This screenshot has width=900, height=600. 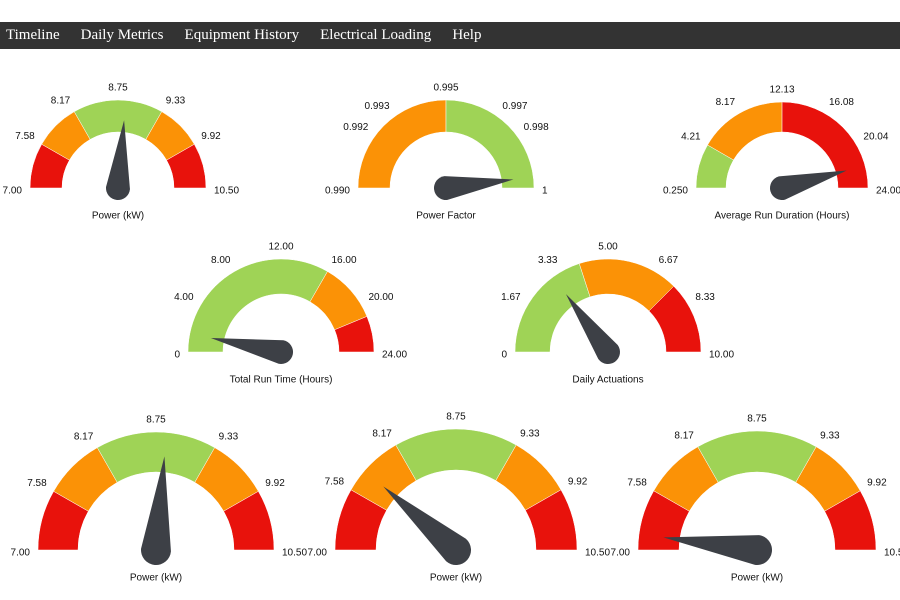 I want to click on nav-item: Timeline, so click(x=33, y=35).